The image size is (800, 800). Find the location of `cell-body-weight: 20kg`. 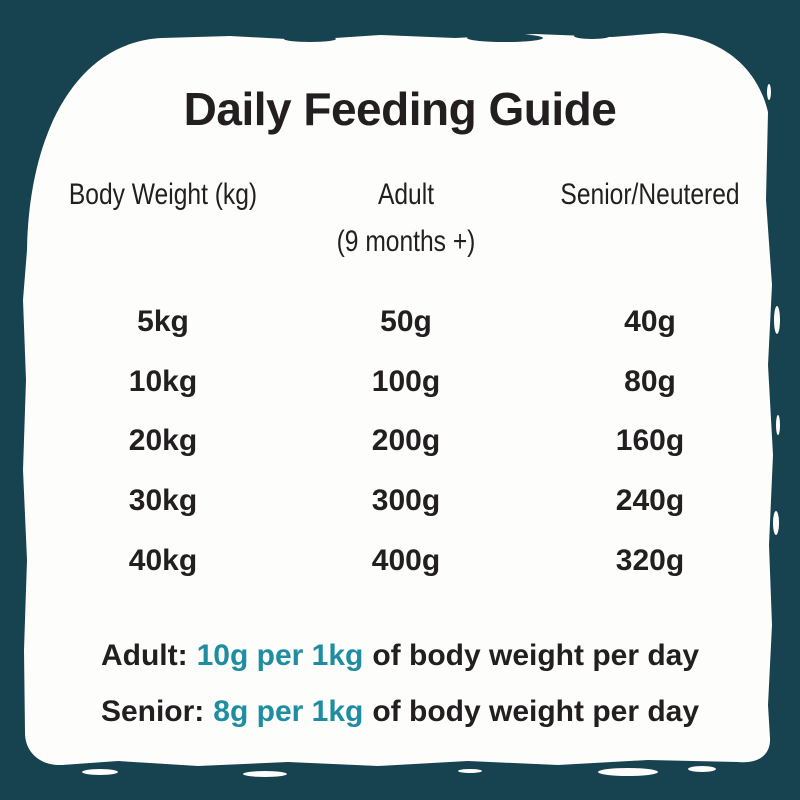

cell-body-weight: 20kg is located at coordinates (163, 440).